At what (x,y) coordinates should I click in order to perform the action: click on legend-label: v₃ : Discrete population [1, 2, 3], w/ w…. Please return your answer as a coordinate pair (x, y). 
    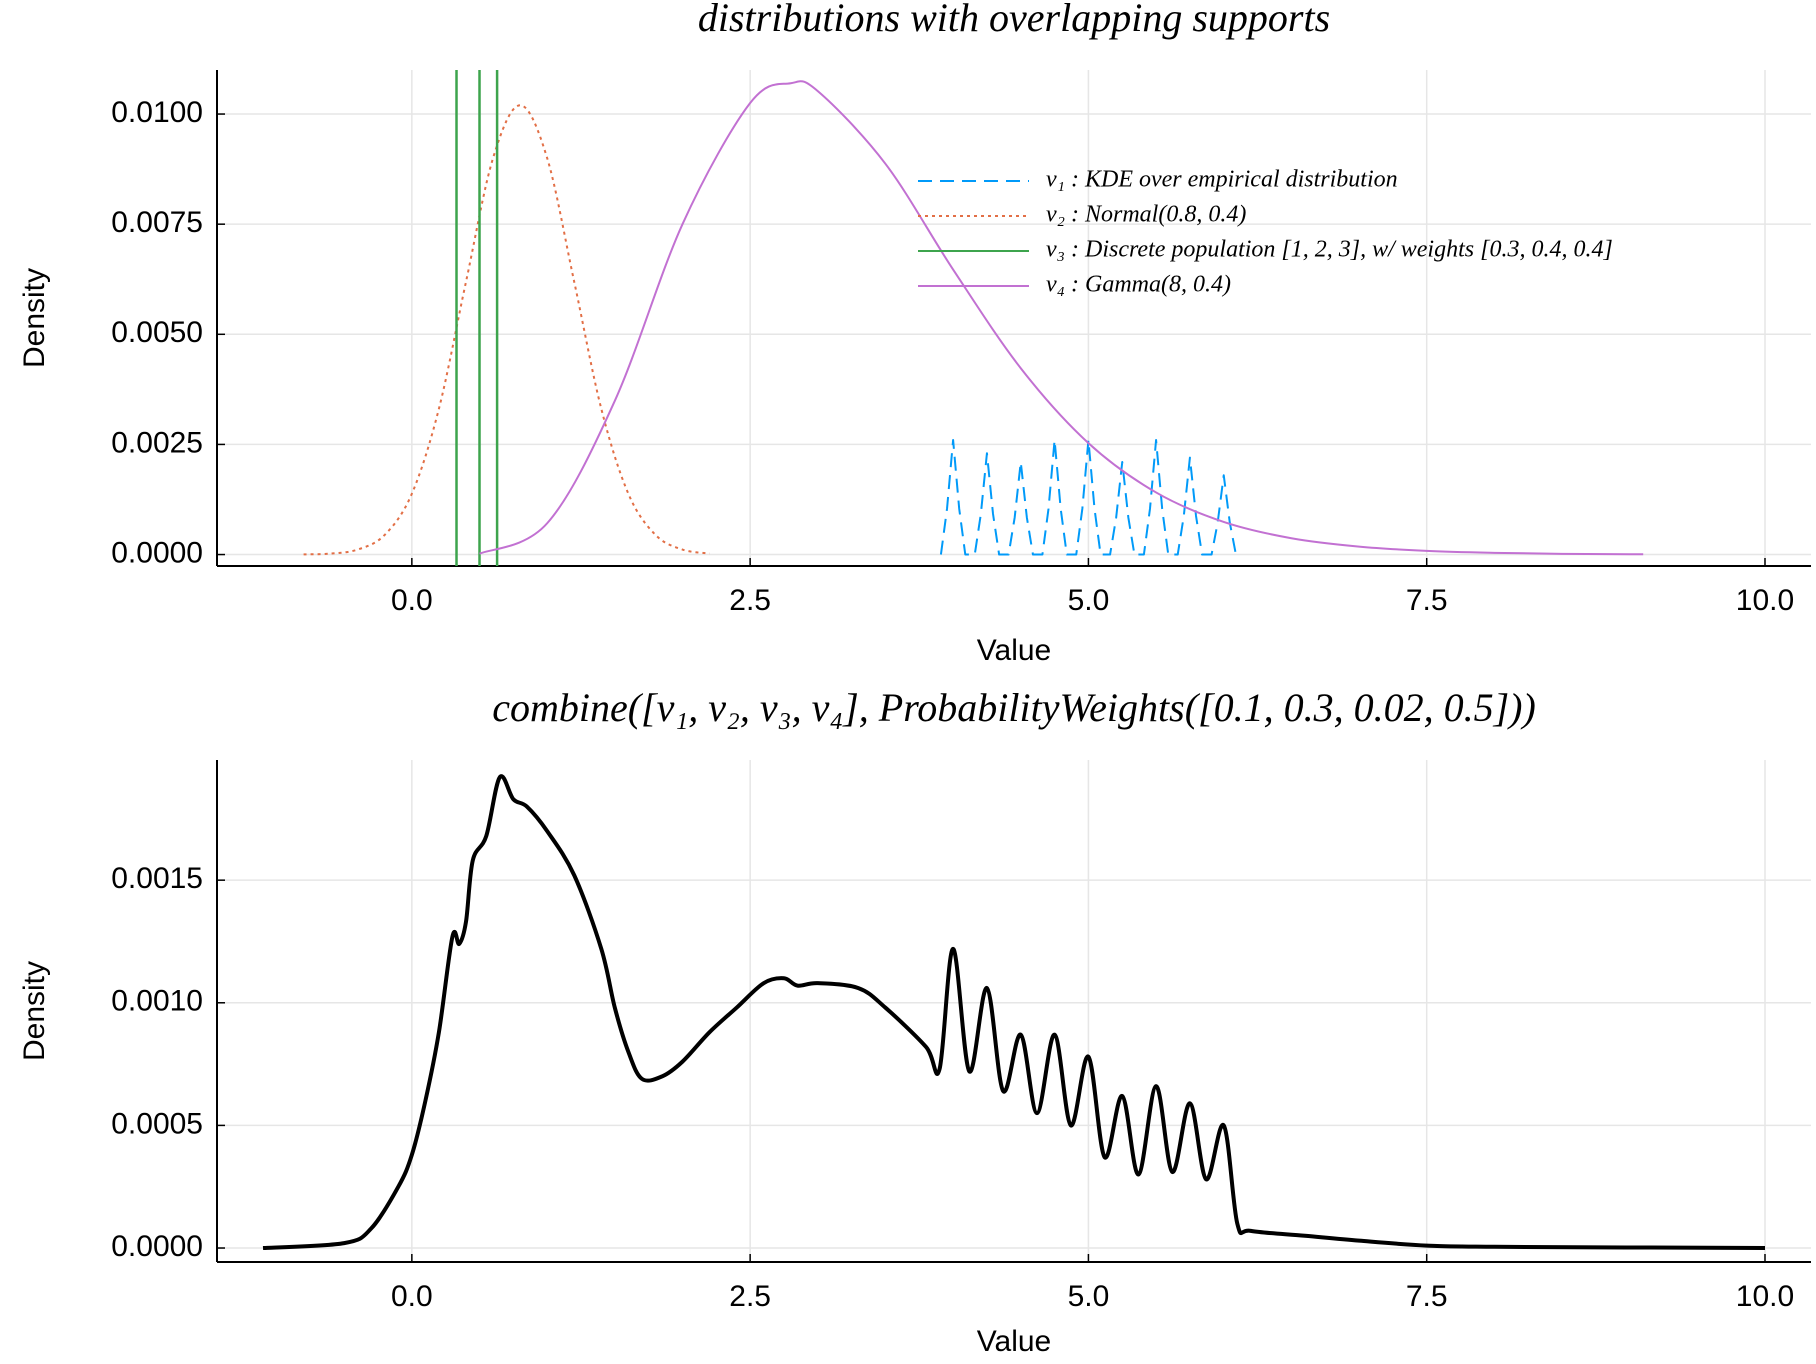
    Looking at the image, I should click on (1329, 250).